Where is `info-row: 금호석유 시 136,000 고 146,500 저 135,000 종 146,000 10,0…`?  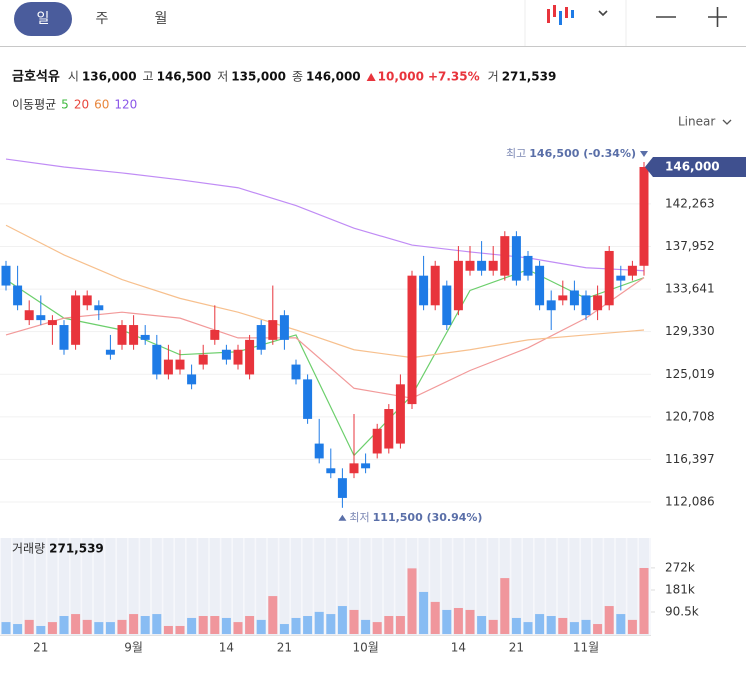 info-row: 금호석유 시 136,000 고 146,500 저 135,000 종 146,000 10,0… is located at coordinates (284, 77).